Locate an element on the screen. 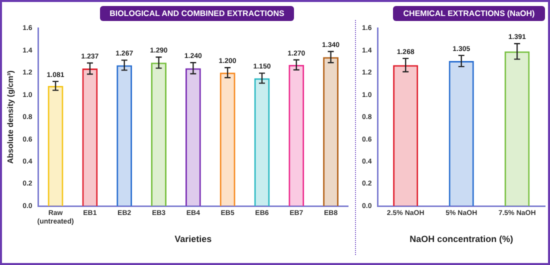 This screenshot has width=550, height=265. y-axis-title: Absolute density (g/cm³) is located at coordinates (11, 117).